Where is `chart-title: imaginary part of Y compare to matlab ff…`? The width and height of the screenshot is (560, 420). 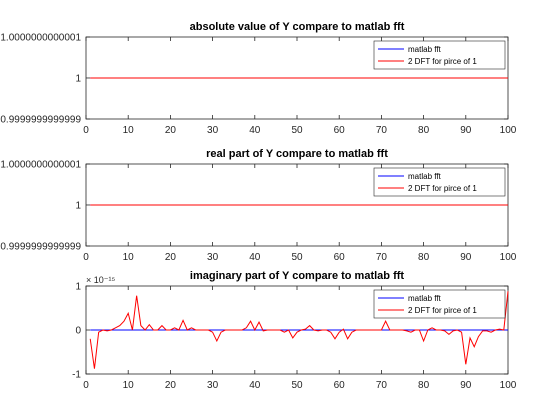
chart-title: imaginary part of Y compare to matlab ff… is located at coordinates (297, 276).